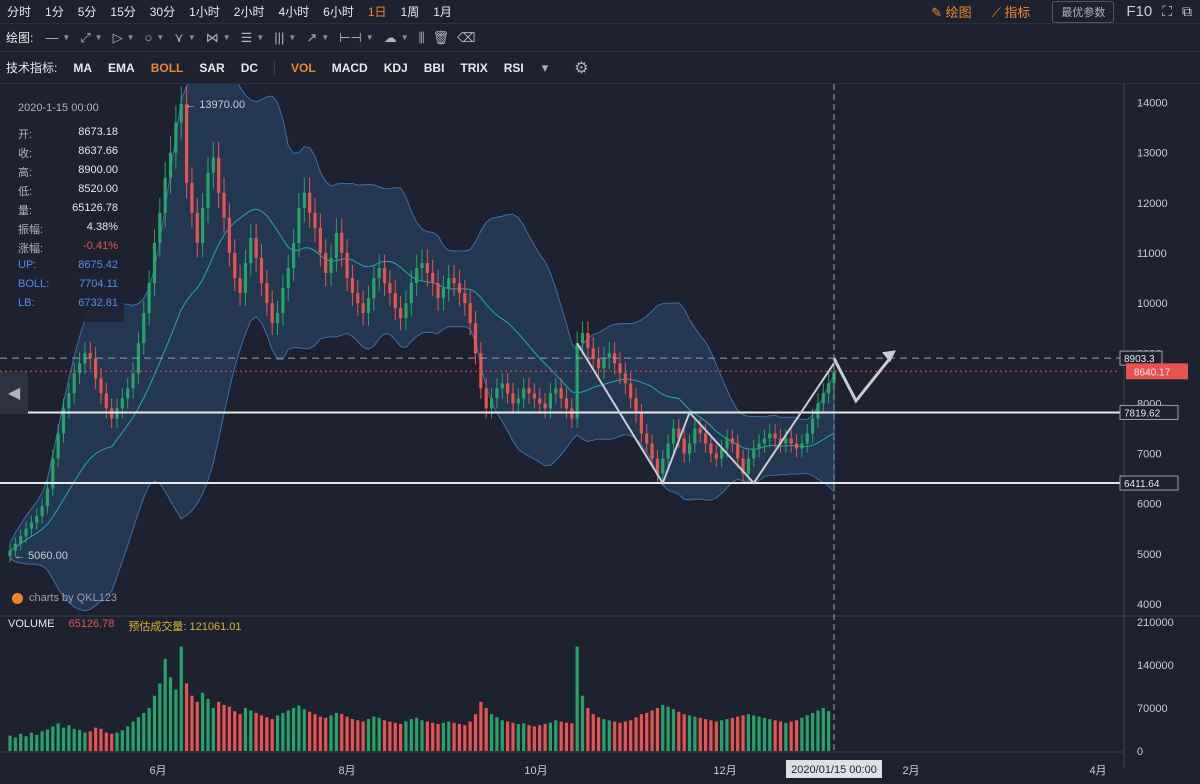 This screenshot has height=784, width=1200. What do you see at coordinates (1011, 12) in the screenshot?
I see `indicator-toggle-button: ⟋ 指标` at bounding box center [1011, 12].